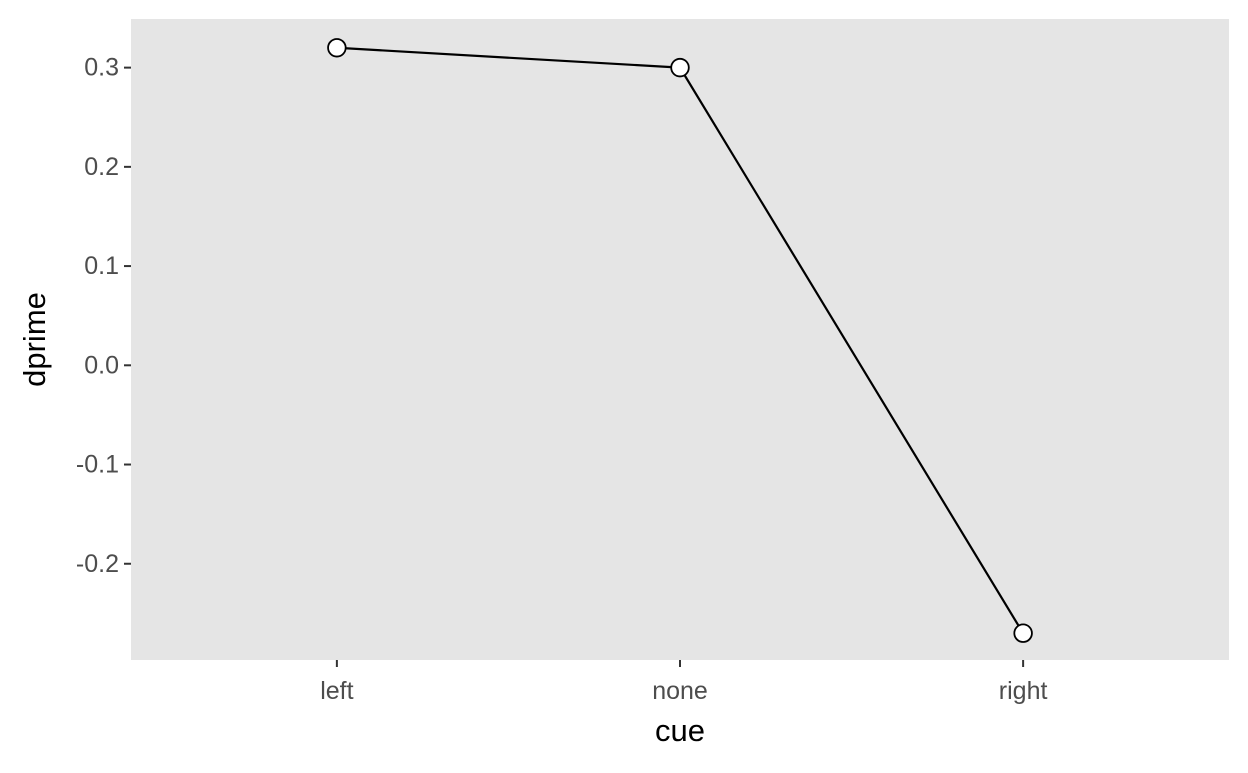 The height and width of the screenshot is (773, 1248). Describe the element at coordinates (680, 691) in the screenshot. I see `x-tick-label: none` at that location.